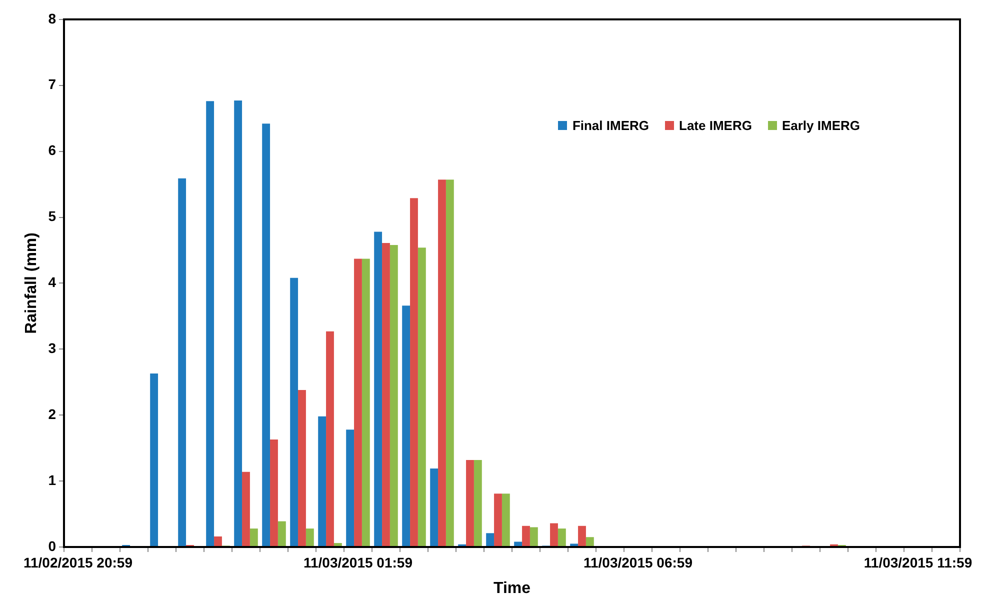 Image resolution: width=998 pixels, height=610 pixels. What do you see at coordinates (31, 283) in the screenshot?
I see `y-axis-title: Rainfall (mm)` at bounding box center [31, 283].